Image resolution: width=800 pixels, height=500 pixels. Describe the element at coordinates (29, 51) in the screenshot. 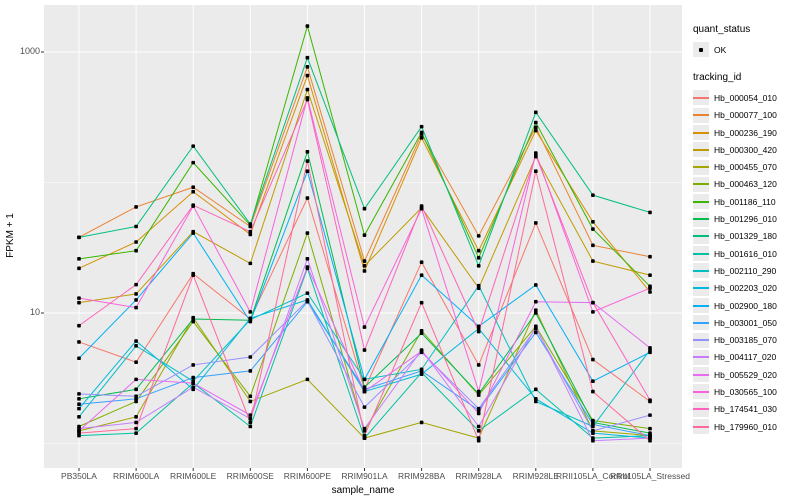

I see `y-tick-label-1000: 1000` at that location.